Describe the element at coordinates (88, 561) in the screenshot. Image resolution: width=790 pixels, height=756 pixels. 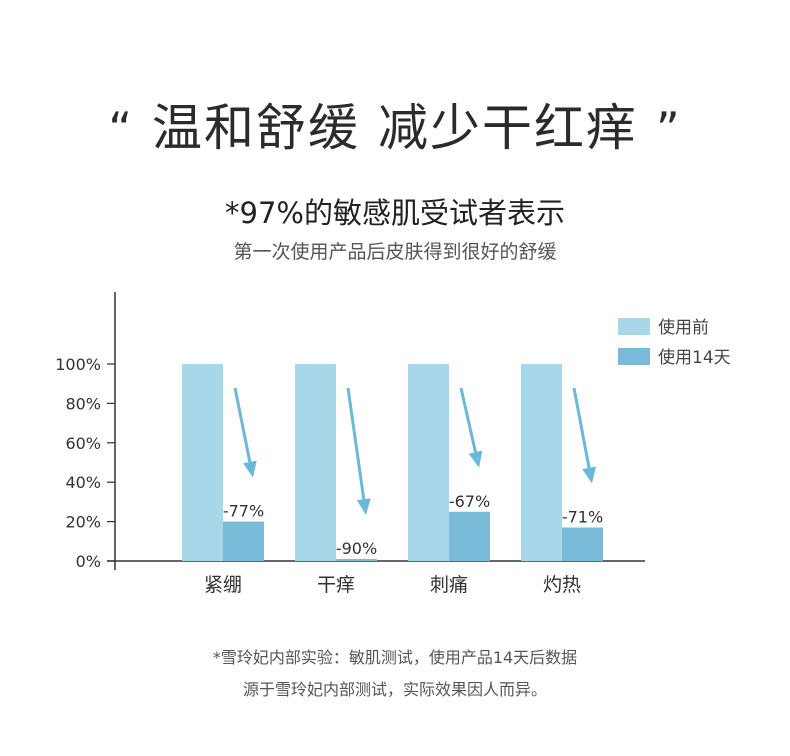
I see `y-tick-label: 0%` at that location.